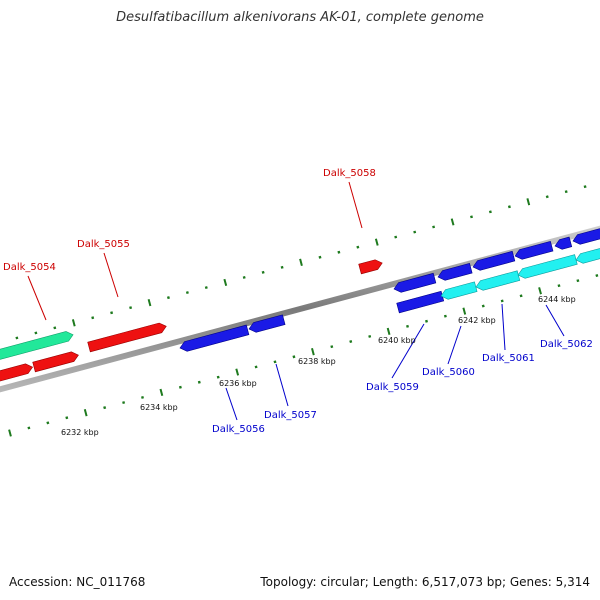 The image size is (600, 600). Describe the element at coordinates (238, 383) in the screenshot. I see `ruler-label: 6236 kbp` at that location.